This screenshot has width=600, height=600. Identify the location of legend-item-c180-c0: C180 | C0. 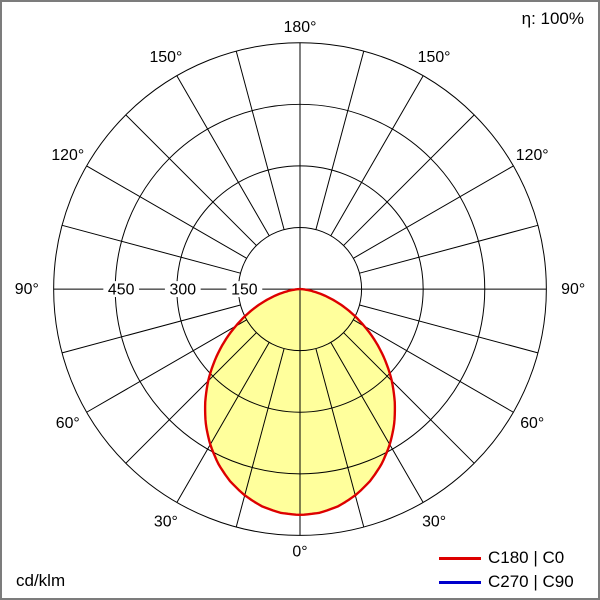
(513, 558).